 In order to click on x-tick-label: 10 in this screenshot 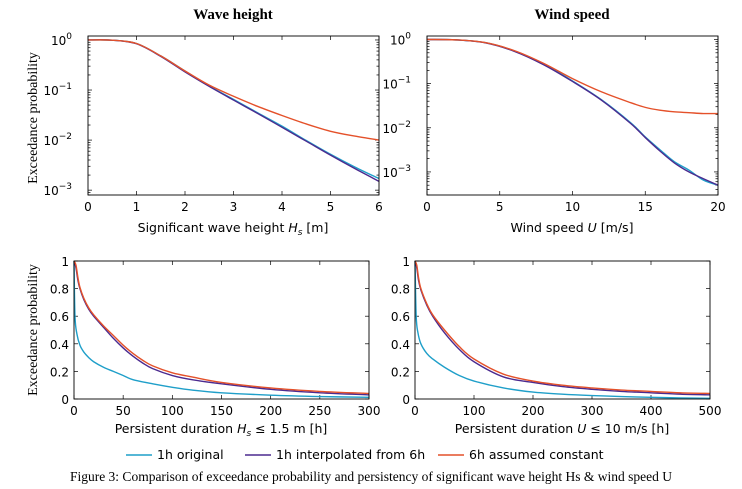, I will do `click(572, 207)`.